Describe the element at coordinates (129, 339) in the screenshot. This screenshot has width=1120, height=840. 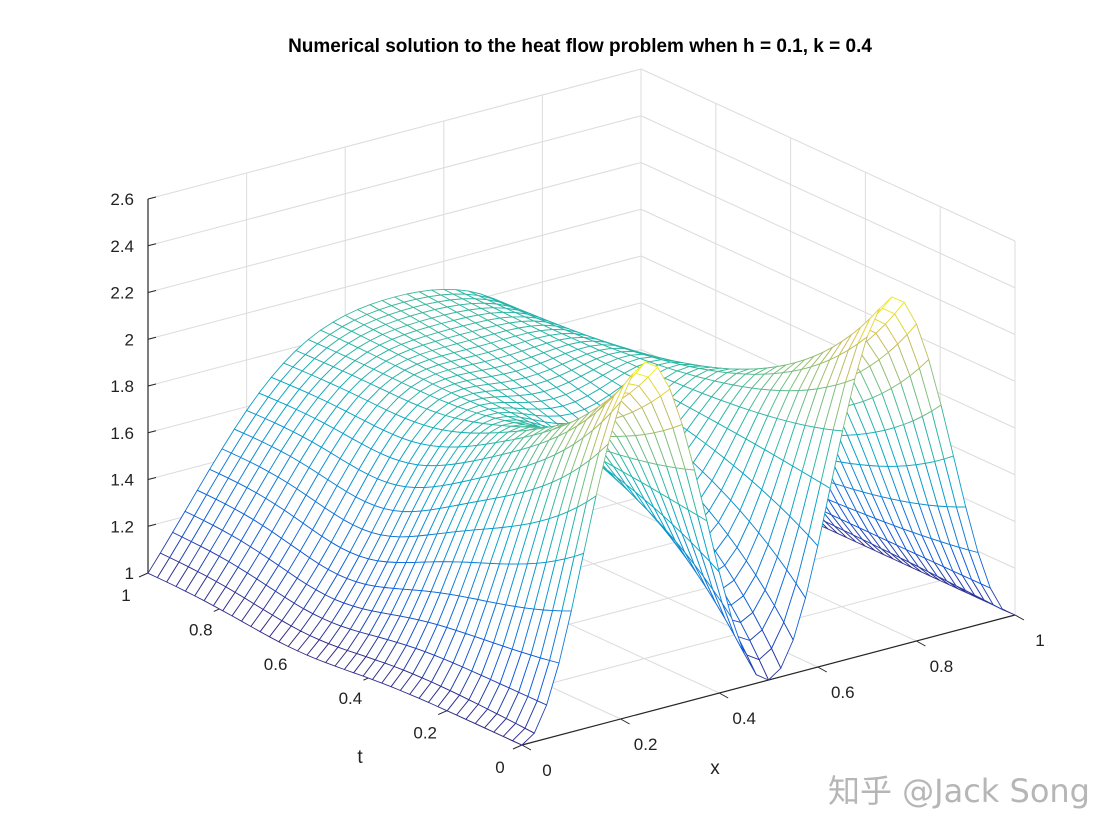
I see `z-tick-label: 2` at that location.